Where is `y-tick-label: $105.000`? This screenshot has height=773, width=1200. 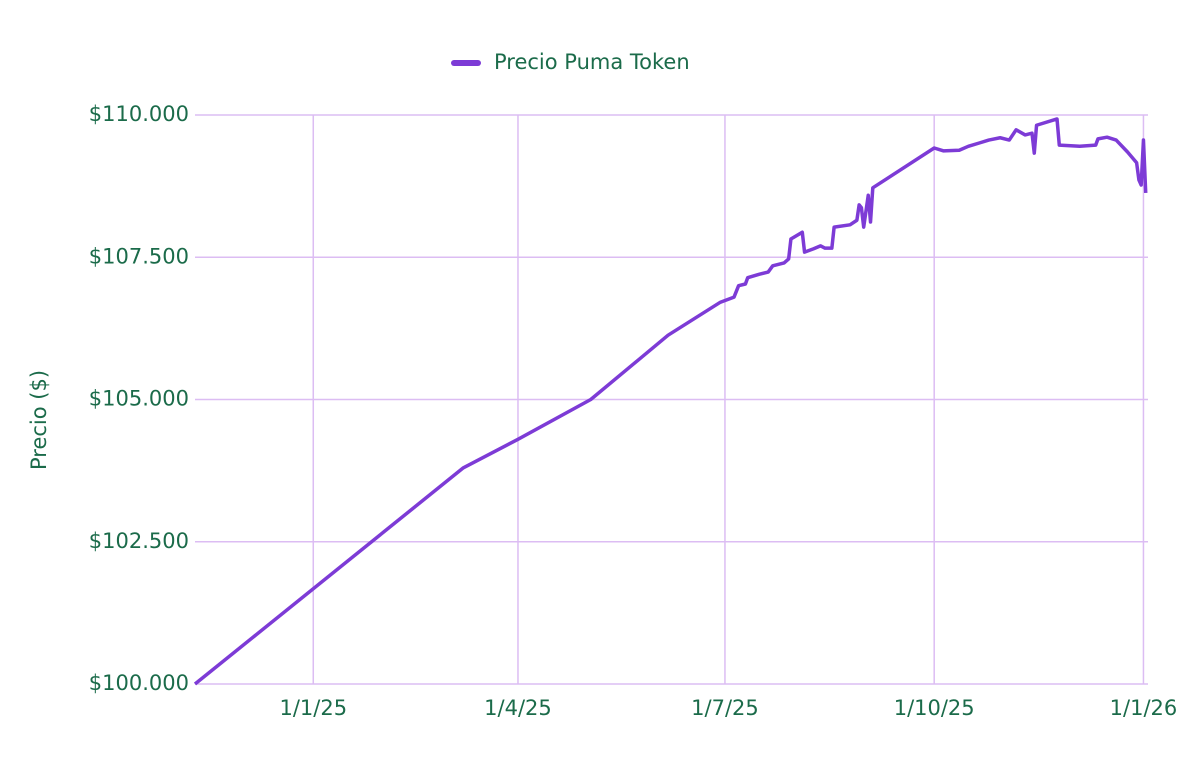
y-tick-label: $105.000 is located at coordinates (139, 399).